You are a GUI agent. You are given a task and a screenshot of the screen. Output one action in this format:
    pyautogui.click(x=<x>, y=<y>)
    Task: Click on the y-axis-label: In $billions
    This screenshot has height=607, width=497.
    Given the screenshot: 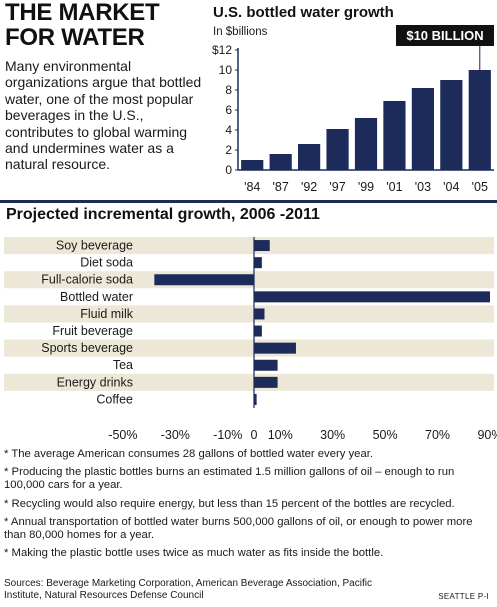 What is the action you would take?
    pyautogui.click(x=240, y=32)
    